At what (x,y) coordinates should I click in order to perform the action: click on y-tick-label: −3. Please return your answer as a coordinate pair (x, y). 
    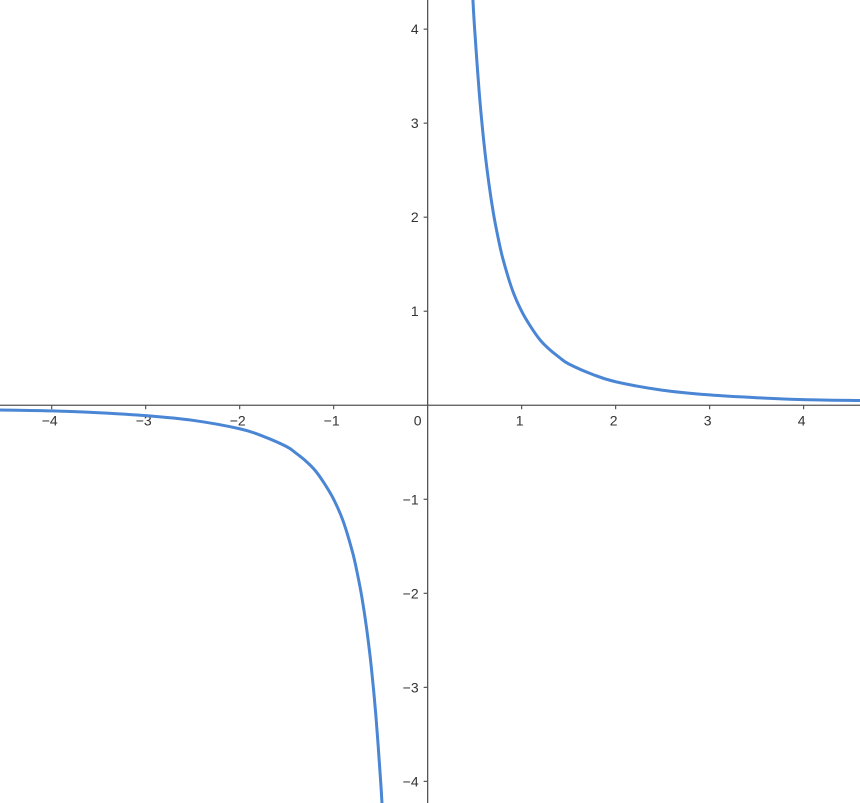
    Looking at the image, I should click on (411, 687).